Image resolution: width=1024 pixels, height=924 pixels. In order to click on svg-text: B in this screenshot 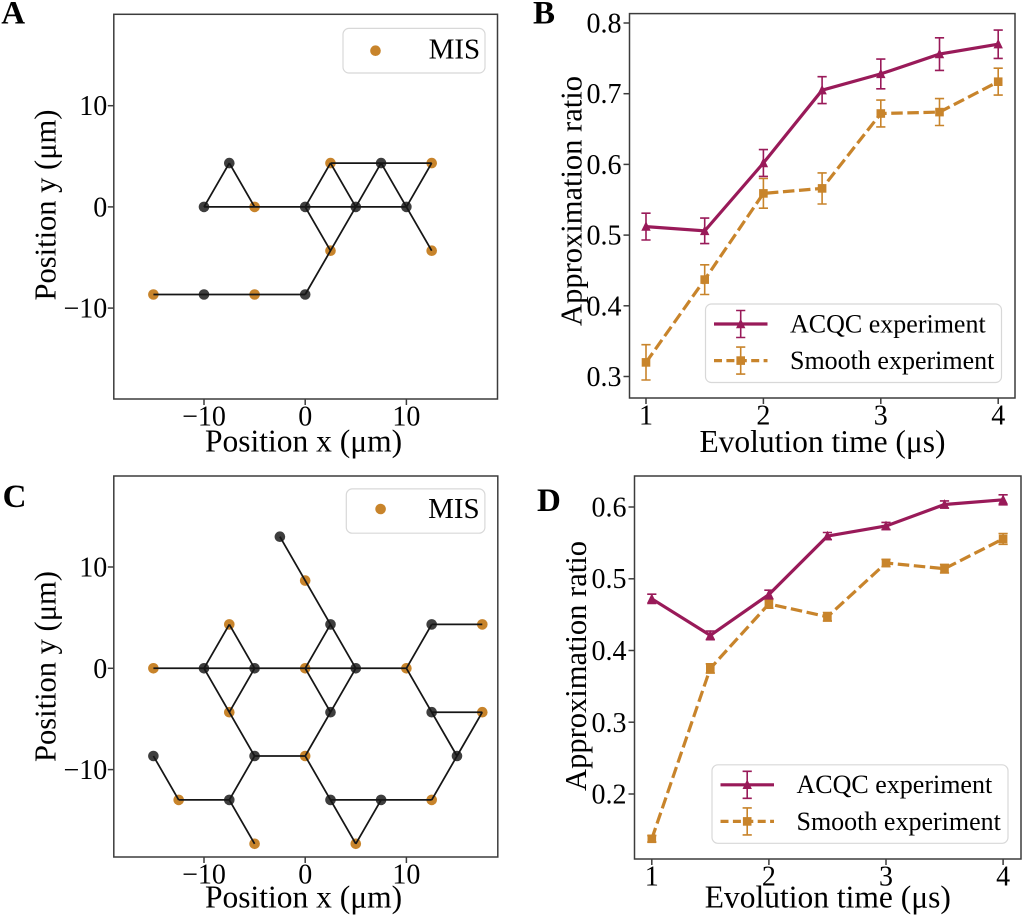, I will do `click(544, 15)`.